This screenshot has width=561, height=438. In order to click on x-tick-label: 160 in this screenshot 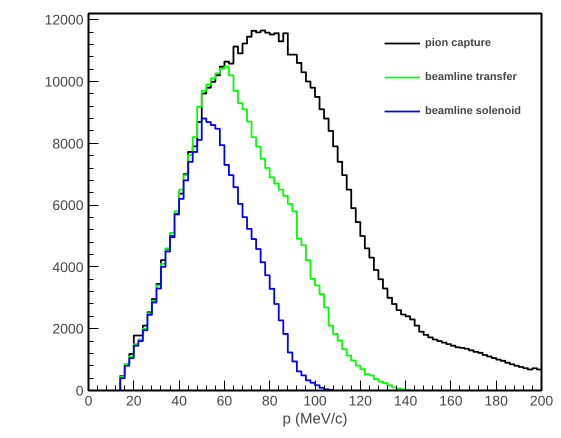, I will do `click(451, 400)`.